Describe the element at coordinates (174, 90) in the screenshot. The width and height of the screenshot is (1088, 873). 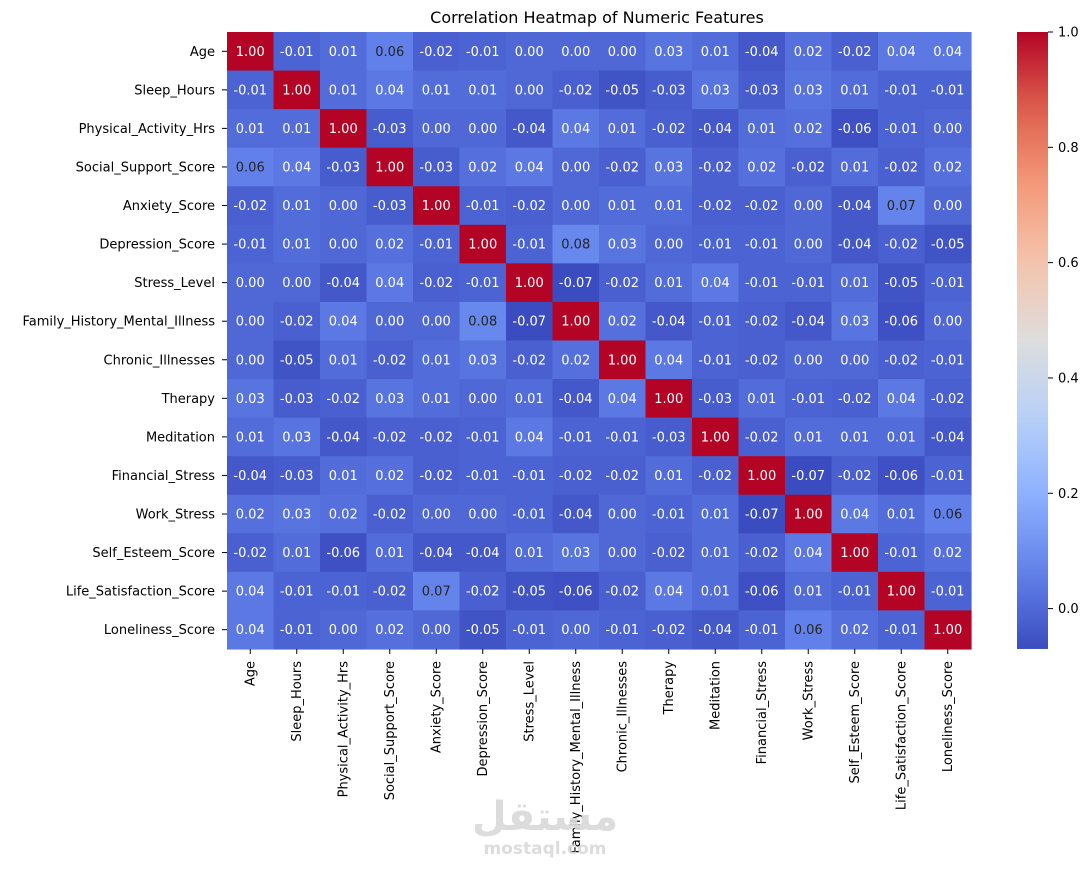
I see `y-tick-label: Sleep_Hours` at that location.